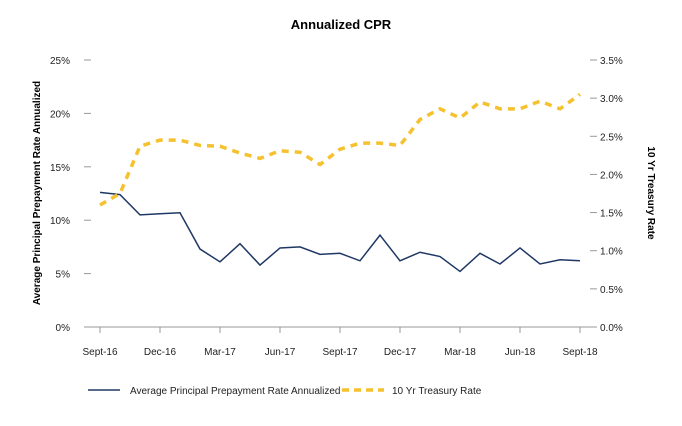 The image size is (682, 426). What do you see at coordinates (400, 352) in the screenshot?
I see `x-tick-label: Dec-17` at bounding box center [400, 352].